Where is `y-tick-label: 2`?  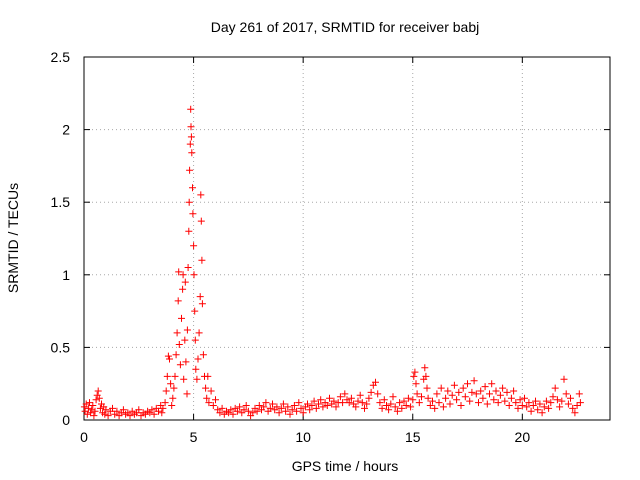
y-tick-label: 2 is located at coordinates (66, 130).